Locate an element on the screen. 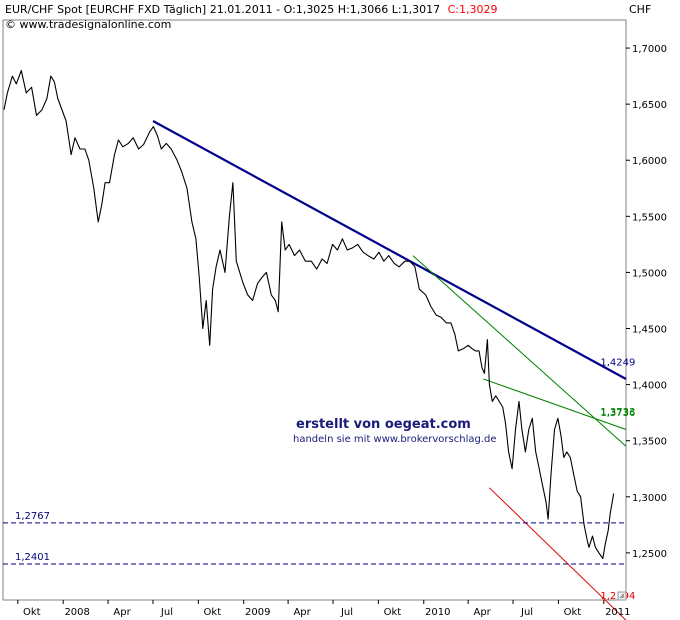 Image resolution: width=680 pixels, height=620 pixels. trend-green-value-label: 1,3736 is located at coordinates (617, 413).